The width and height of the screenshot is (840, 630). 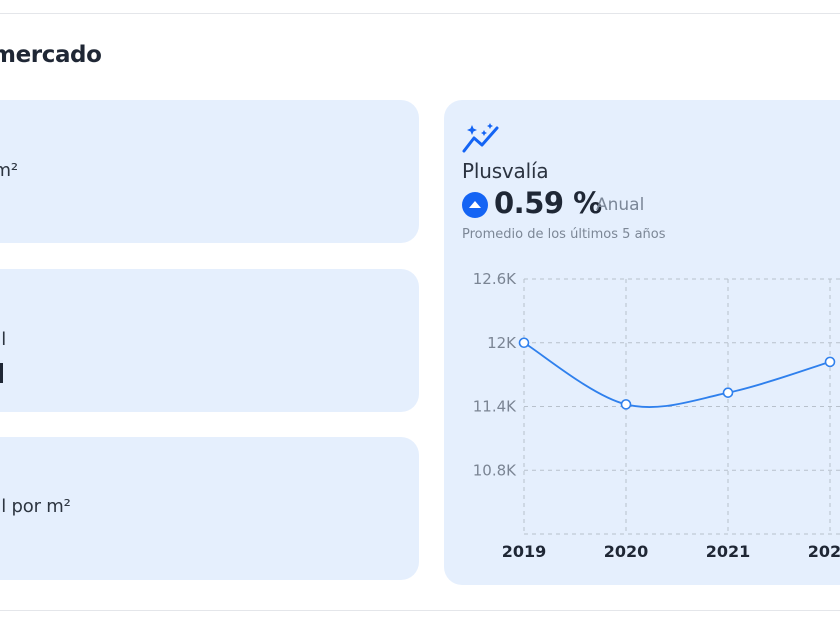 What do you see at coordinates (3, 339) in the screenshot?
I see `monthly-rent-label: sual` at bounding box center [3, 339].